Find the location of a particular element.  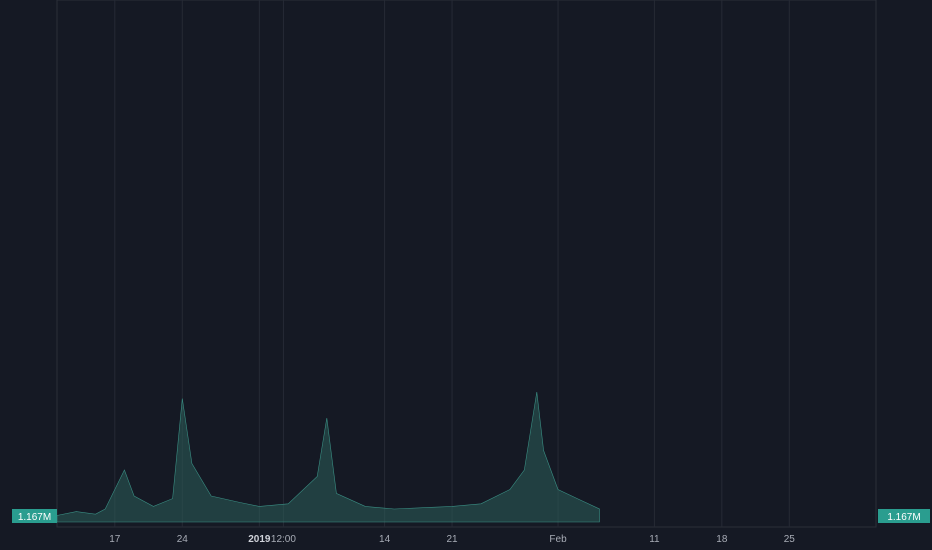

x-tick-label: 18 is located at coordinates (722, 539).